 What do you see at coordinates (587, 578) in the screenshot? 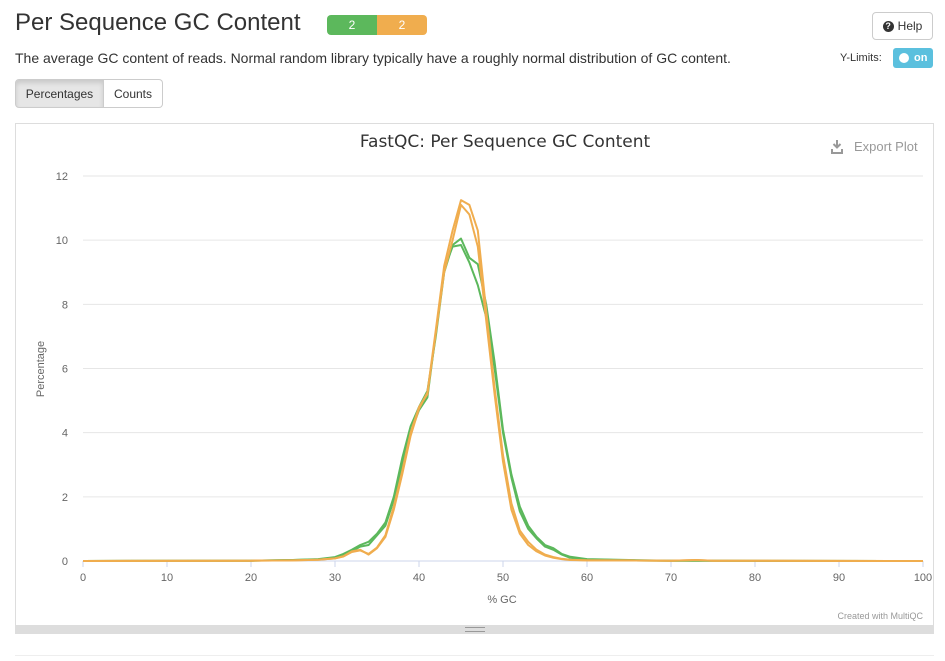
I see `x-tick-label: 60` at bounding box center [587, 578].